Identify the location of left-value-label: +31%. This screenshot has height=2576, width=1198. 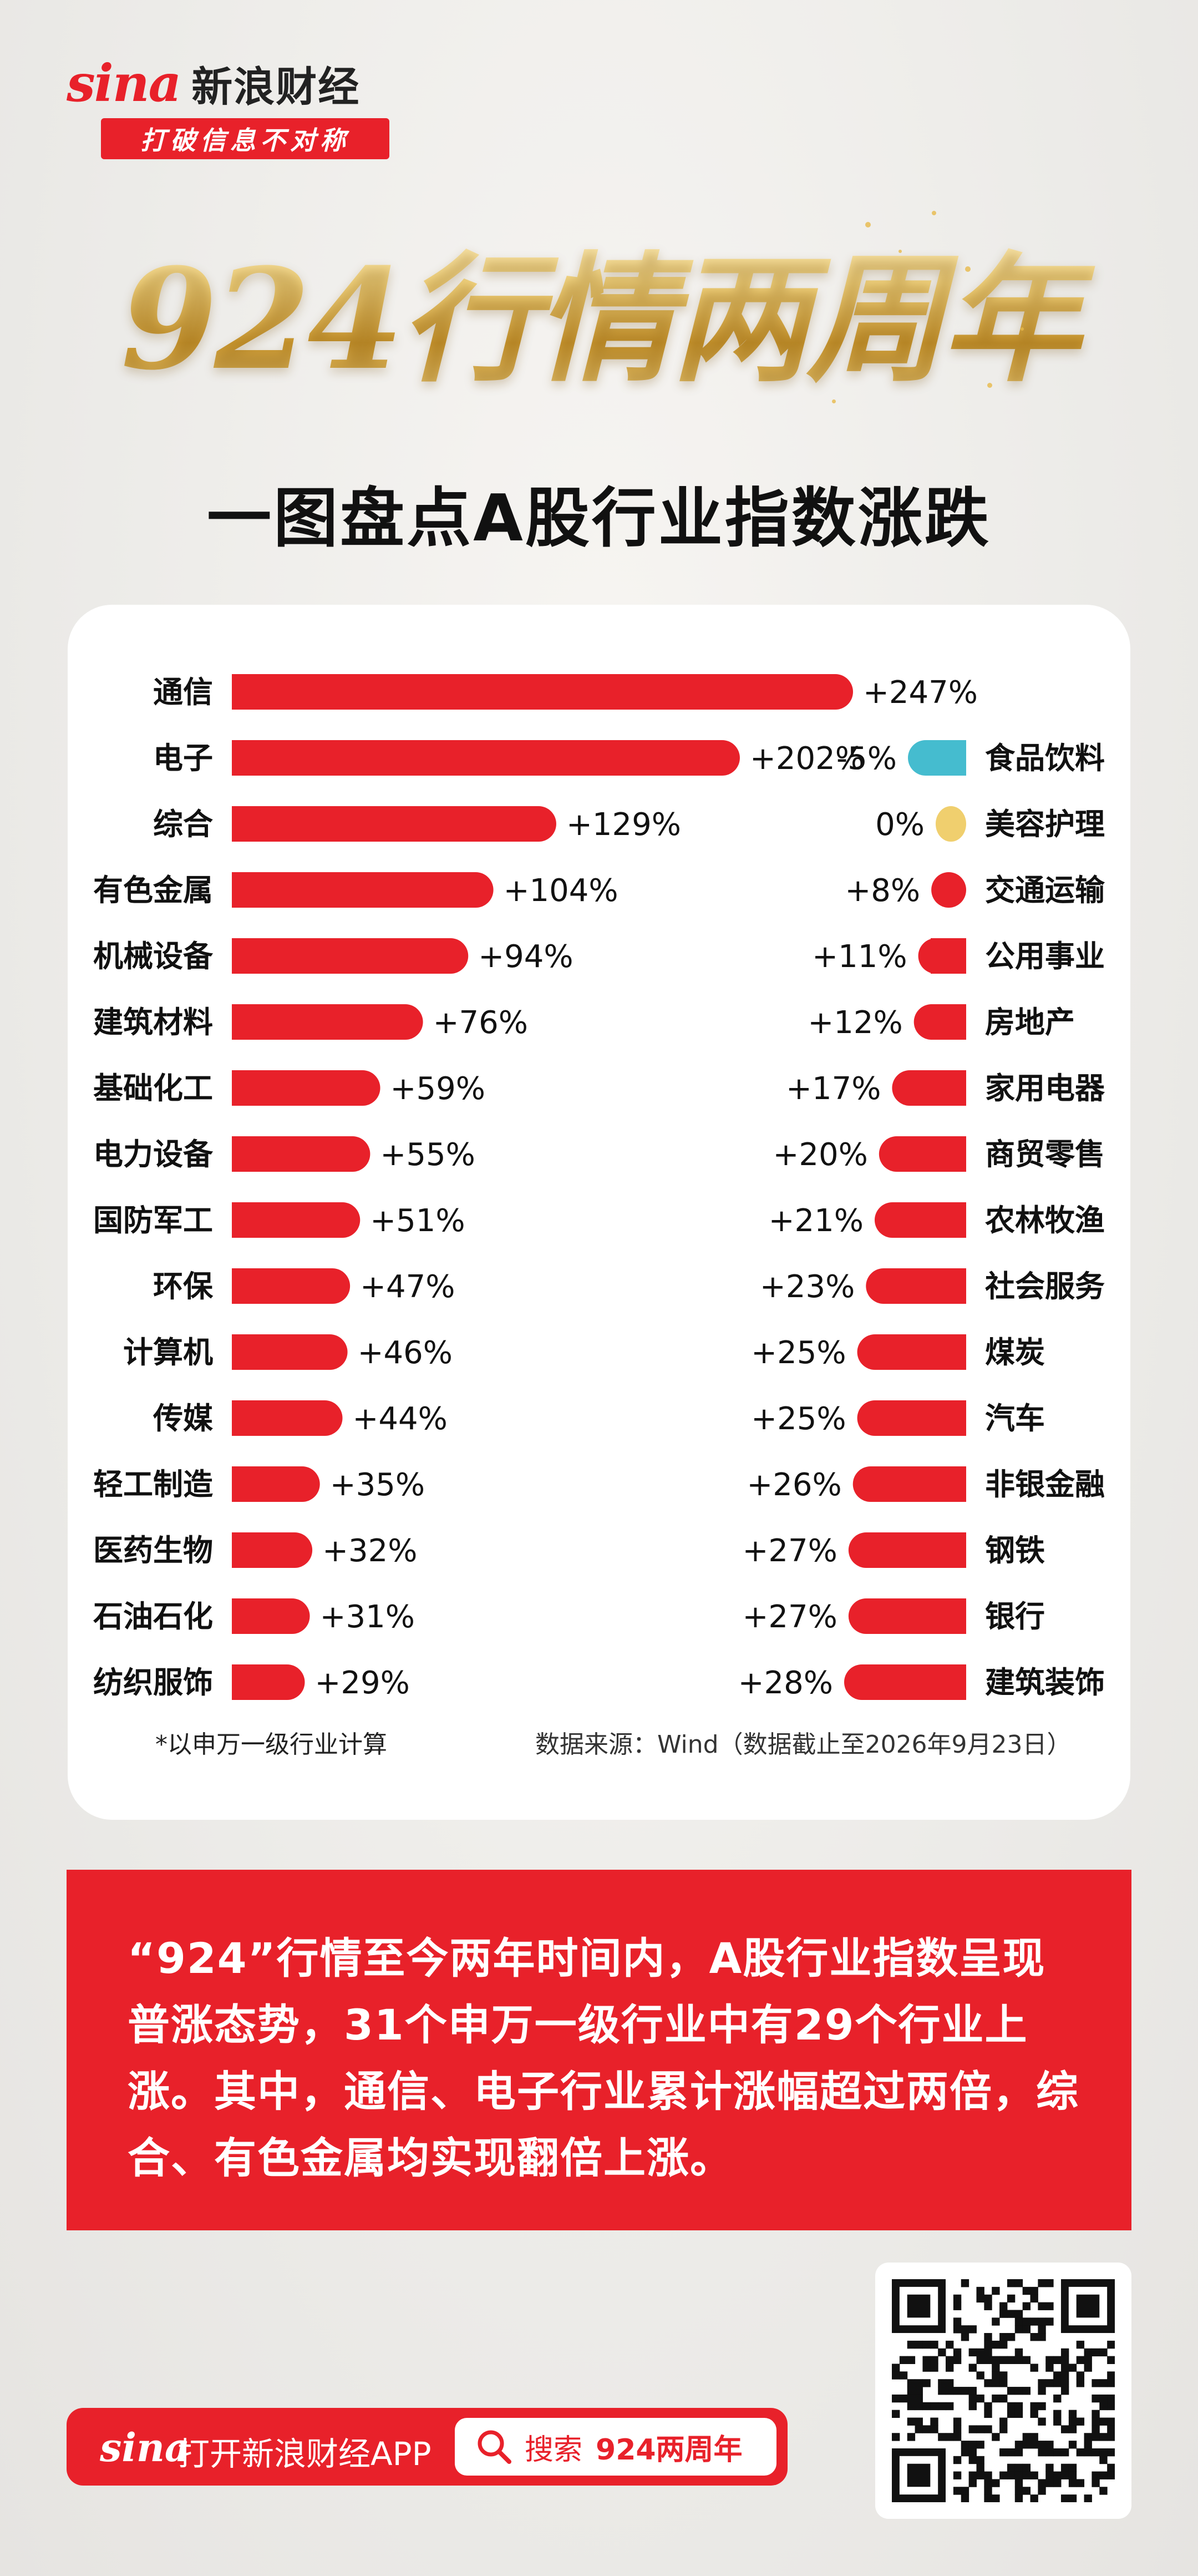
(367, 1617).